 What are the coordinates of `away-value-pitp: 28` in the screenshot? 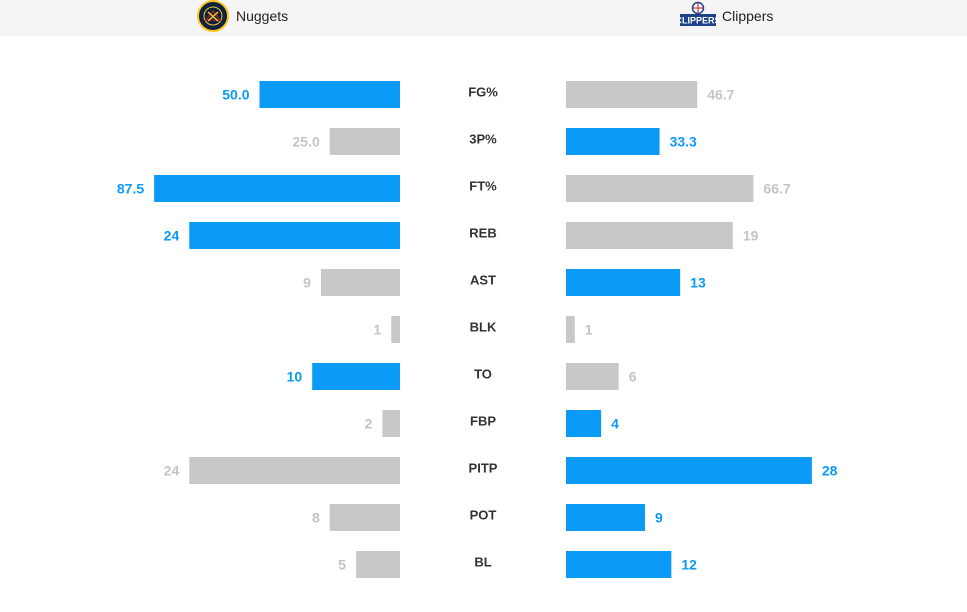 It's located at (830, 471).